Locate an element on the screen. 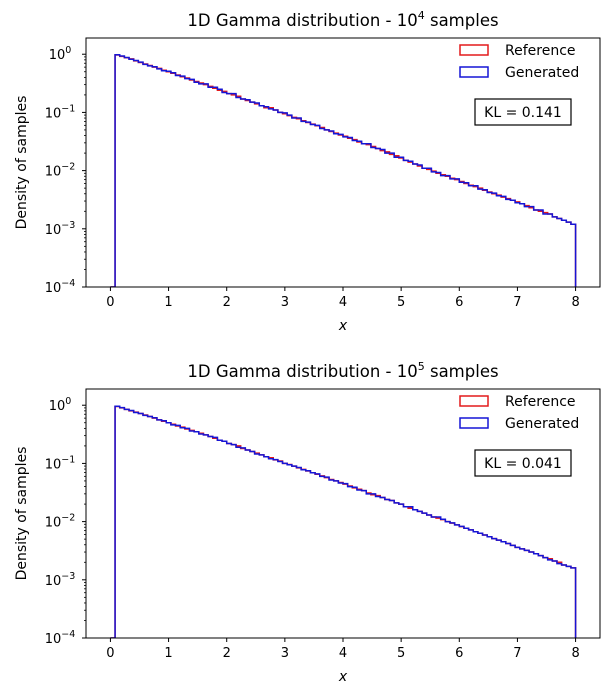  kl-annotation-text: KL = 0.141 is located at coordinates (523, 113).